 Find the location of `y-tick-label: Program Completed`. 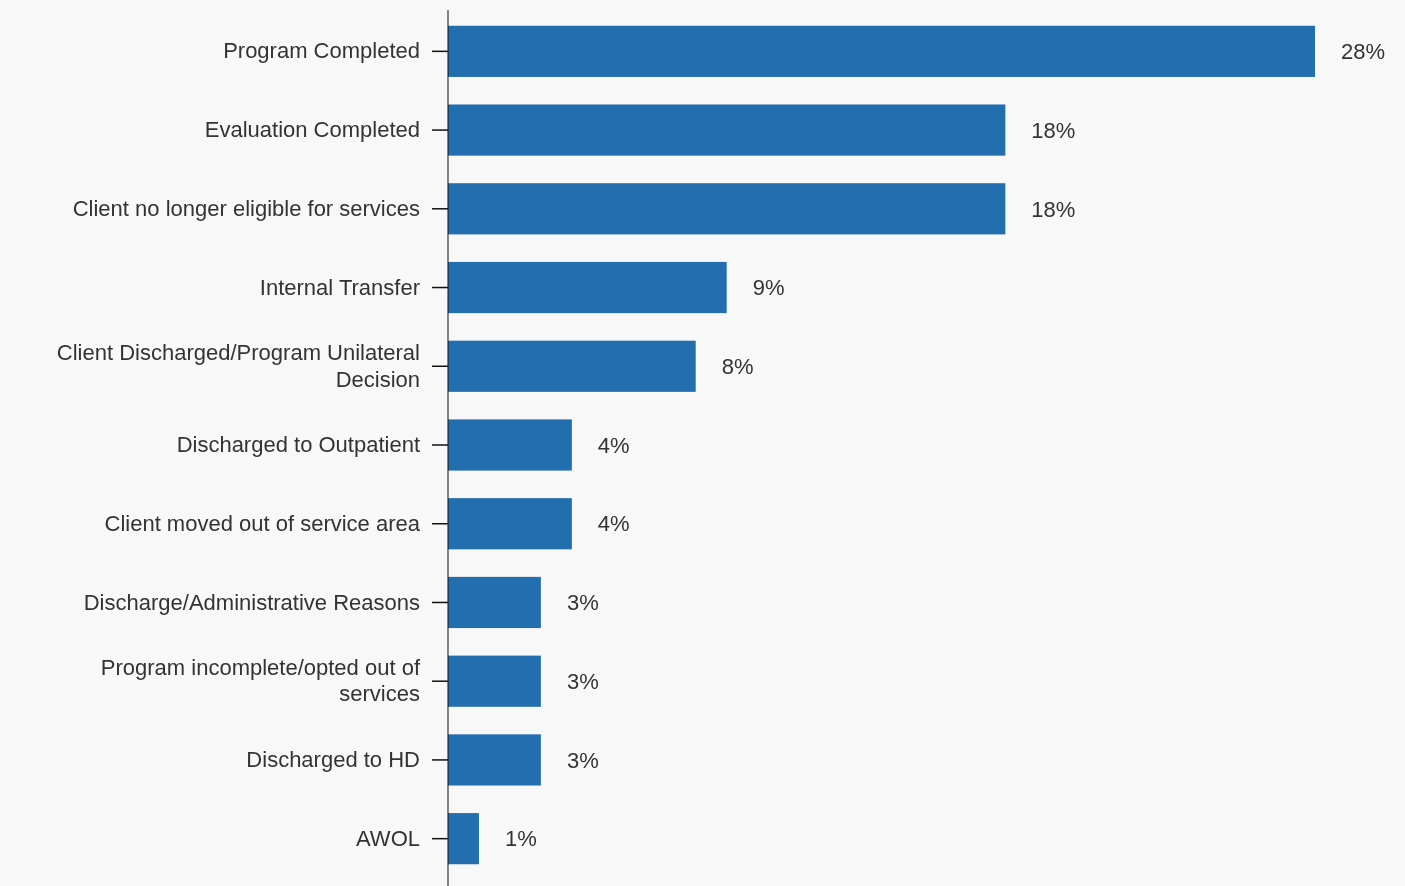

y-tick-label: Program Completed is located at coordinates (321, 51).